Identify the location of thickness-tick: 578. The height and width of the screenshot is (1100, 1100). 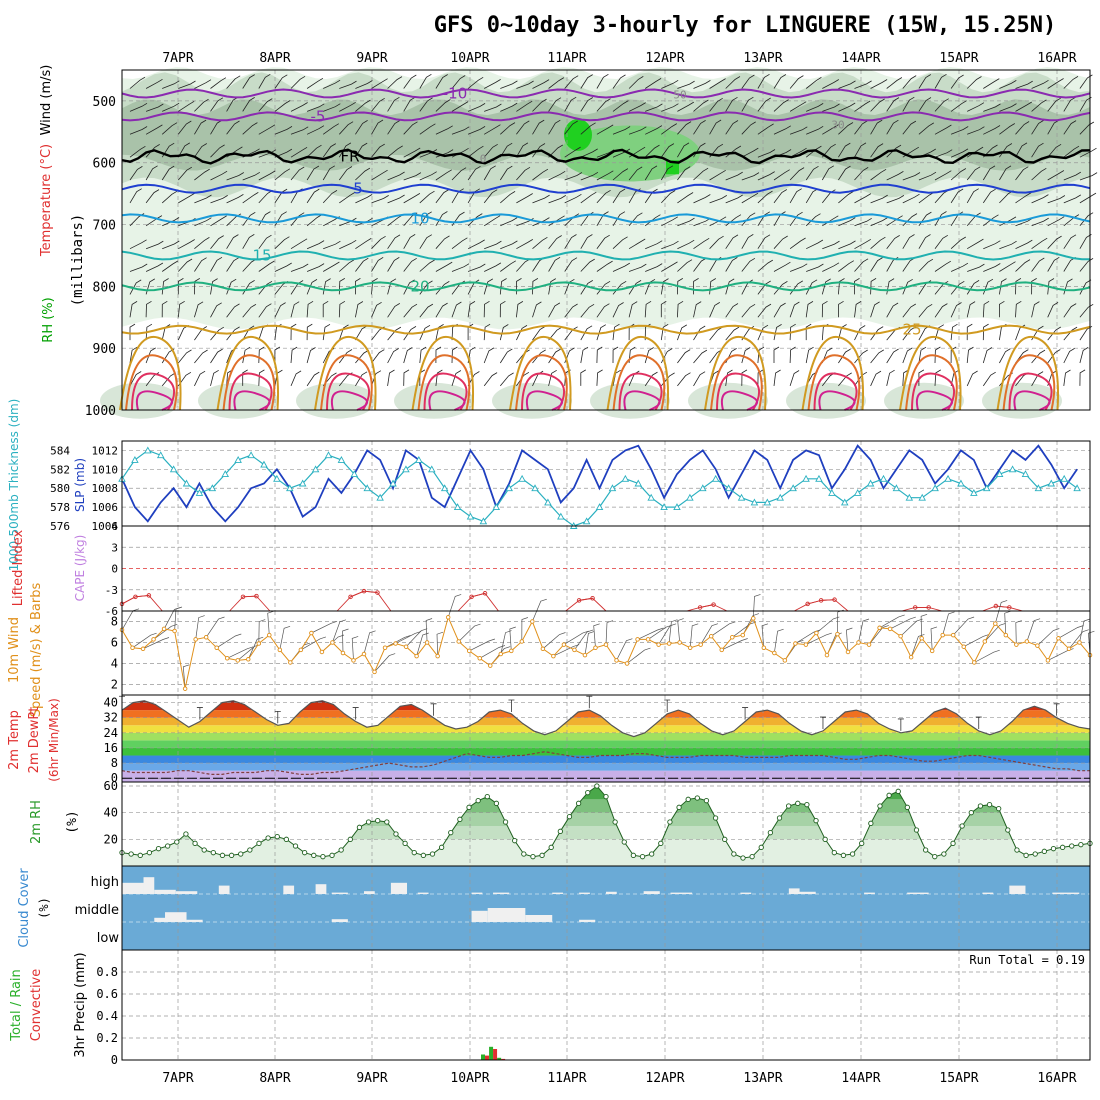
(60, 507).